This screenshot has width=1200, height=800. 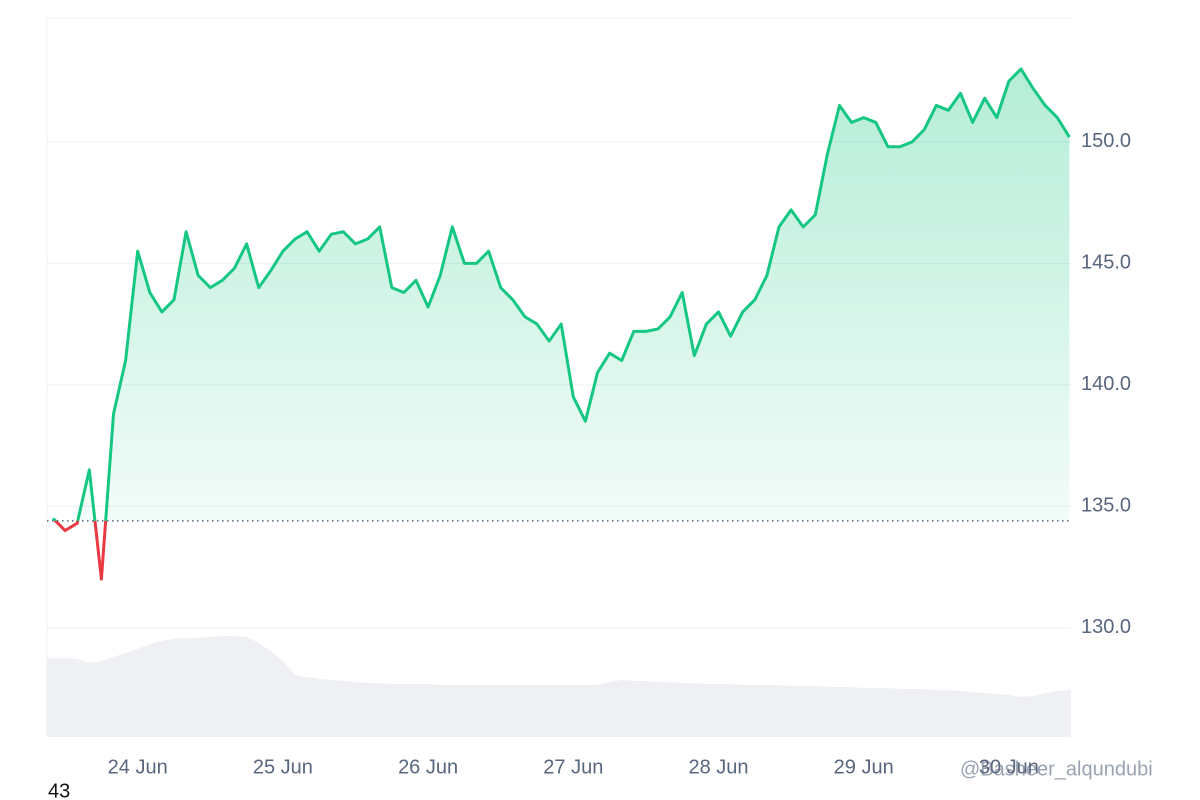 What do you see at coordinates (1056, 769) in the screenshot?
I see `watermark: @Basheer_alqundubi` at bounding box center [1056, 769].